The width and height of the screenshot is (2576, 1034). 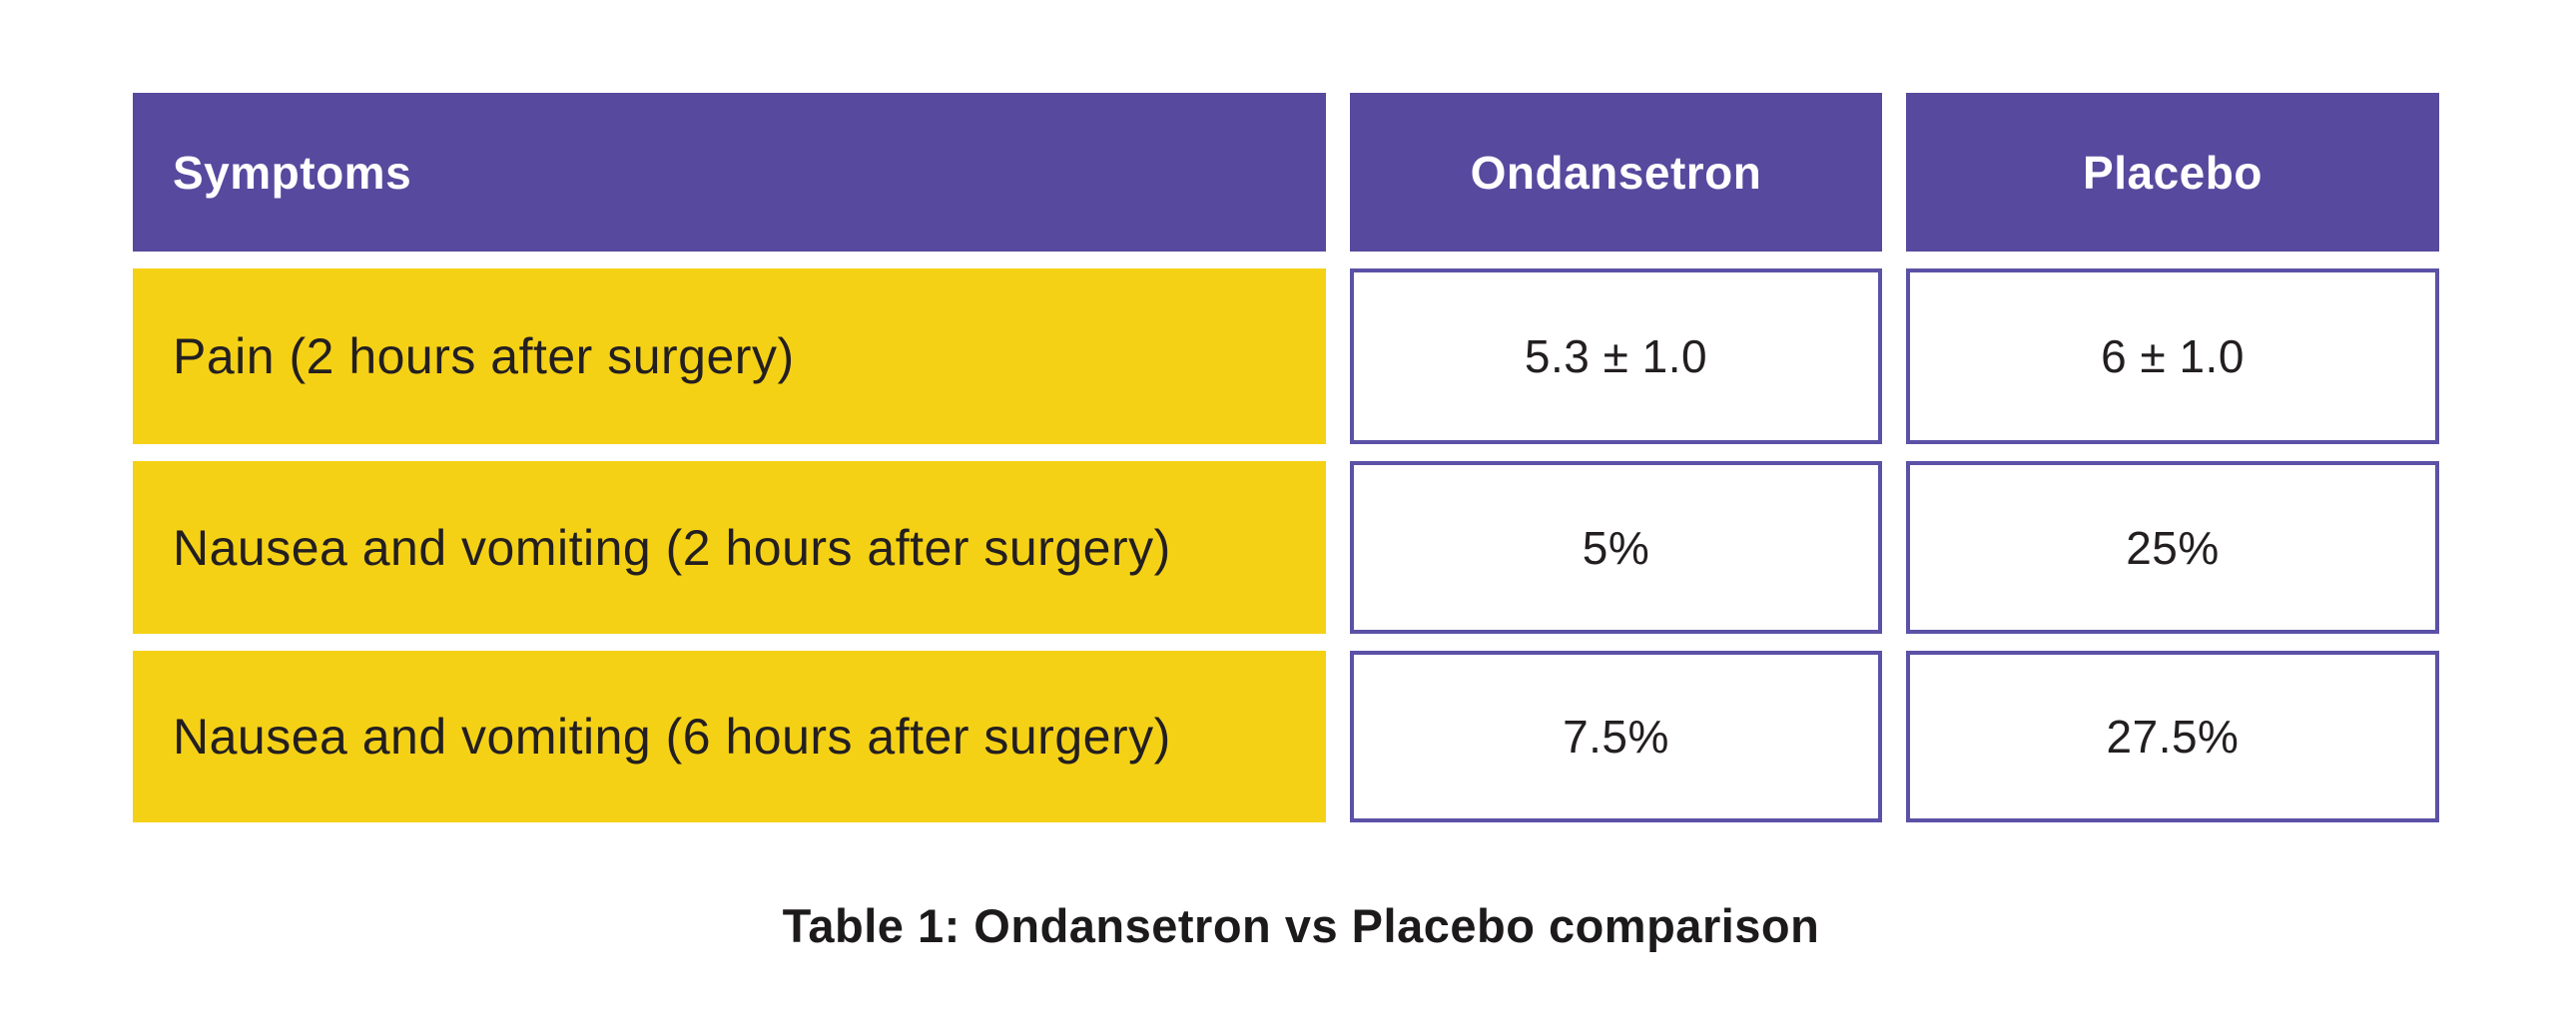 I want to click on row-pain-placebo-text: 6 ± 1.0, so click(x=2173, y=356).